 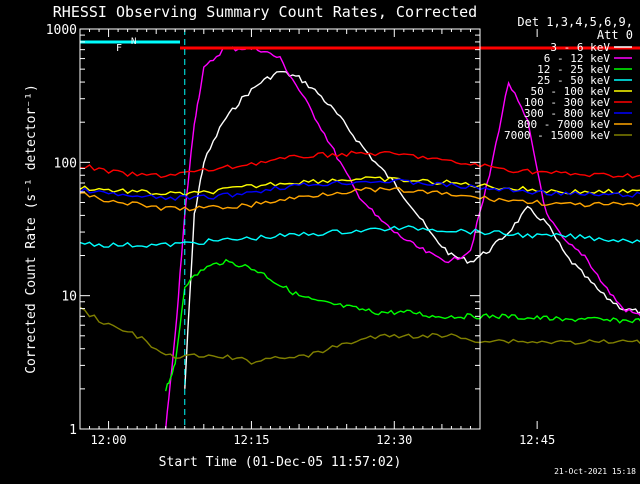 I want to click on series-line-800-7000-kev, so click(x=359, y=199).